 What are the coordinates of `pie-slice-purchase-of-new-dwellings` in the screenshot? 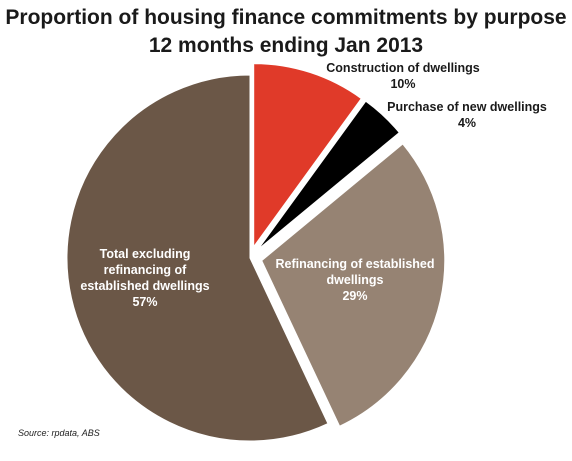 It's located at (328, 175).